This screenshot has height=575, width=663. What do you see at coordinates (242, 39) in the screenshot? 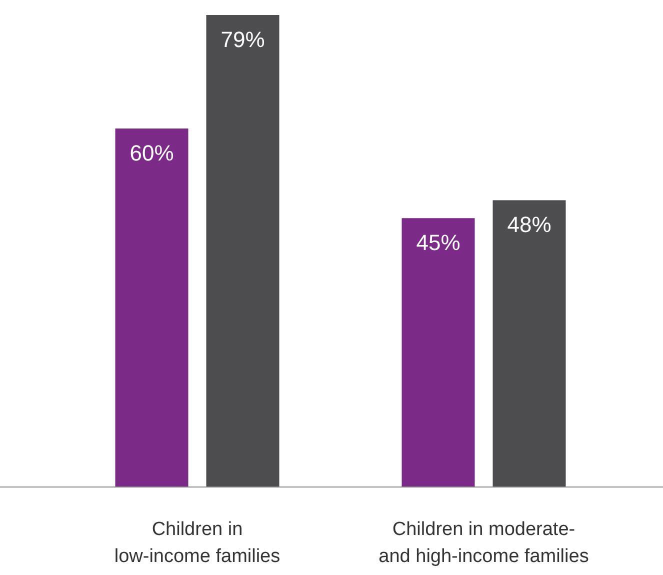
I see `data-label: 79%` at bounding box center [242, 39].